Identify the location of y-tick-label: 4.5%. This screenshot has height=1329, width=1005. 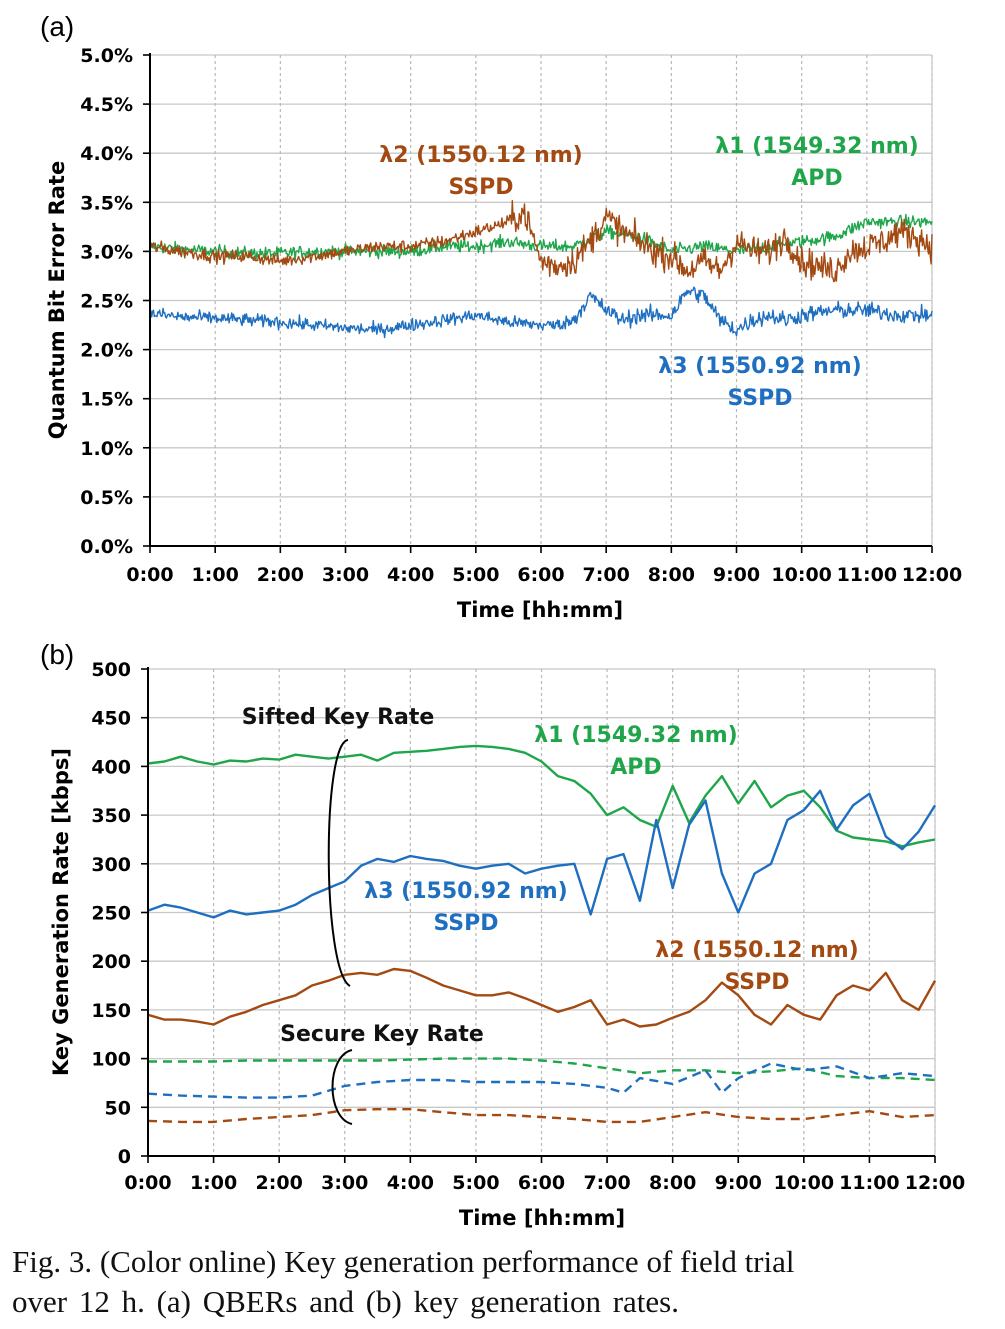
(106, 105).